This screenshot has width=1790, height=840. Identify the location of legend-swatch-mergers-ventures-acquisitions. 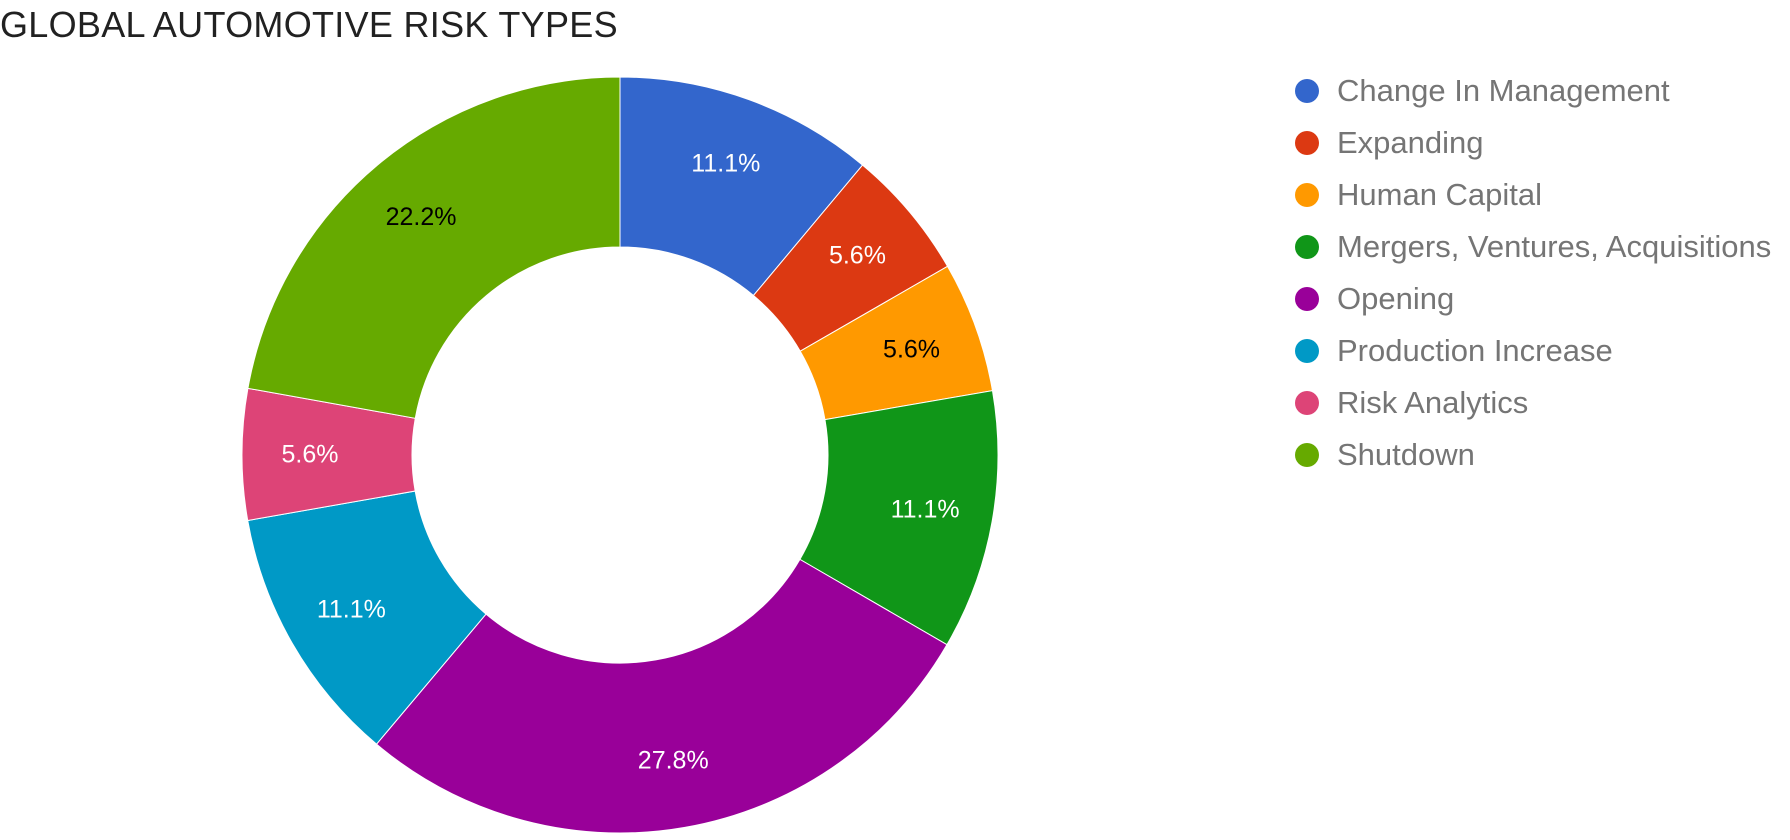
(1307, 247).